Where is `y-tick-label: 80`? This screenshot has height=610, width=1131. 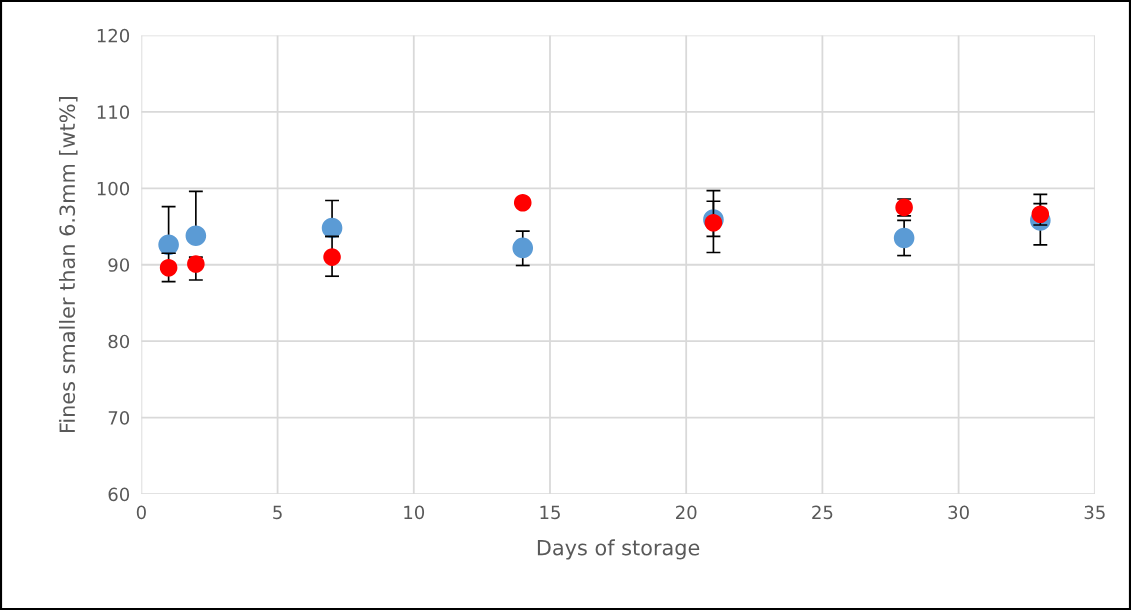 y-tick-label: 80 is located at coordinates (119, 341).